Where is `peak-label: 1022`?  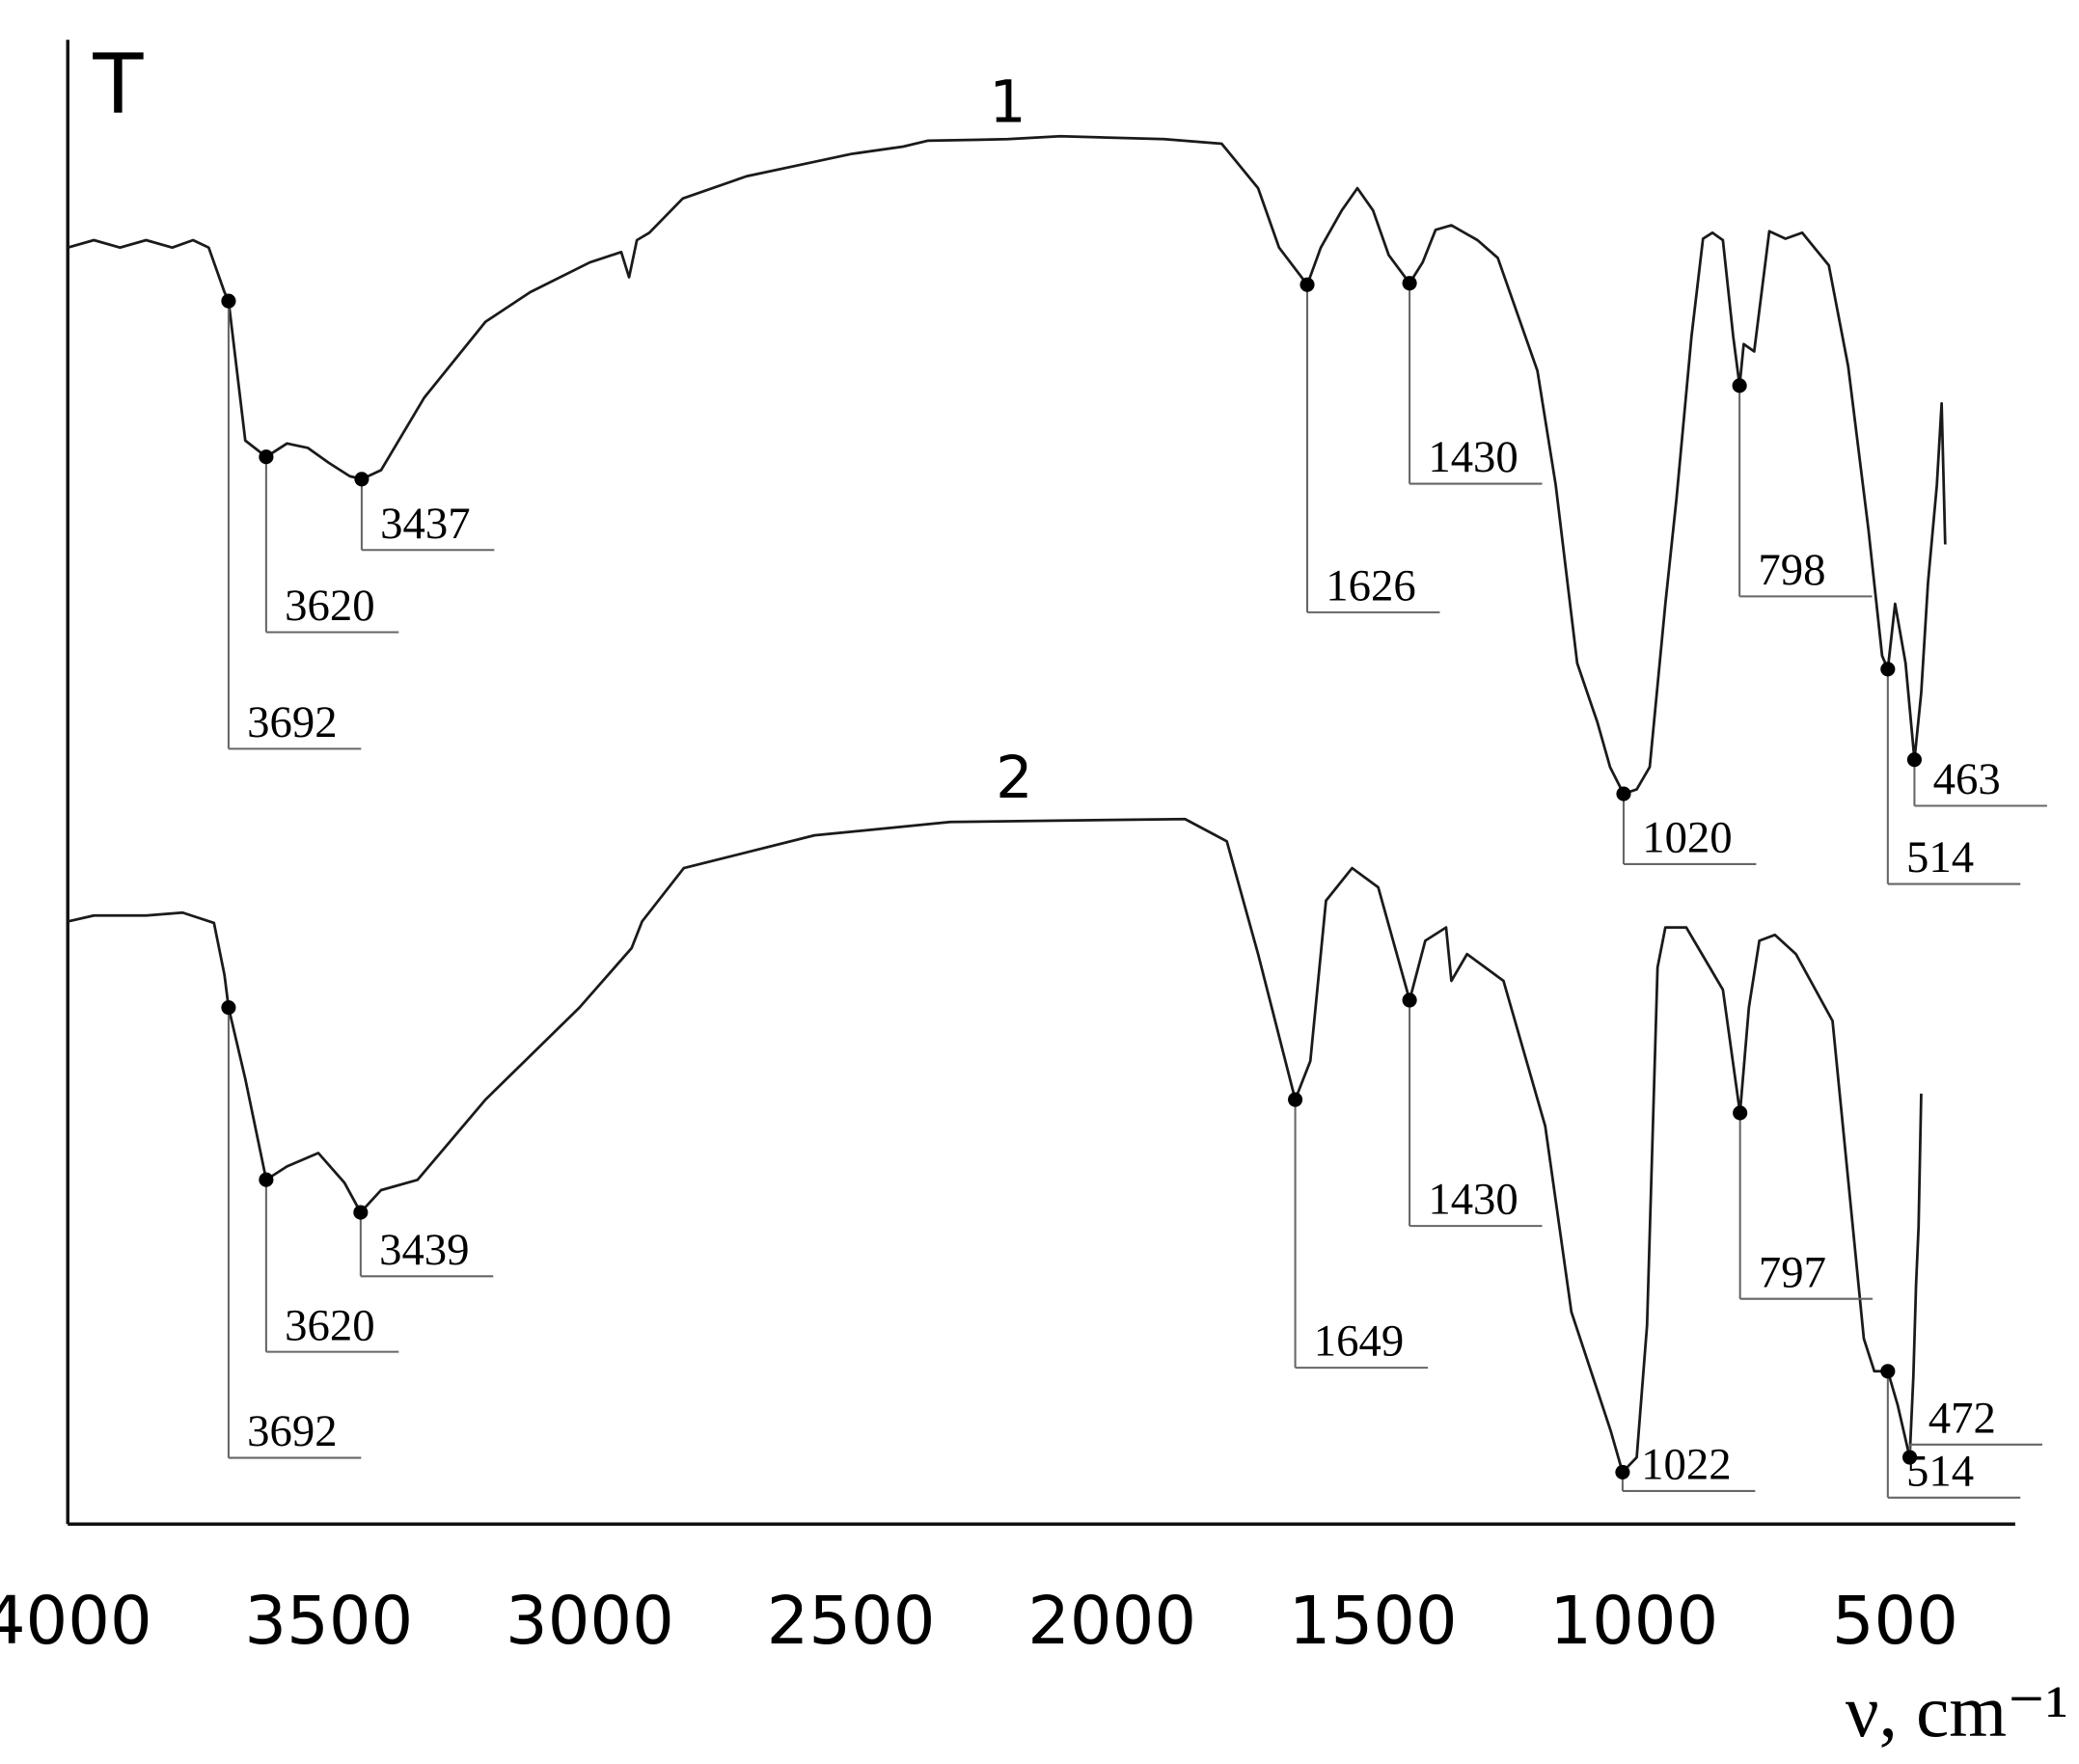
peak-label: 1022 is located at coordinates (1686, 1465).